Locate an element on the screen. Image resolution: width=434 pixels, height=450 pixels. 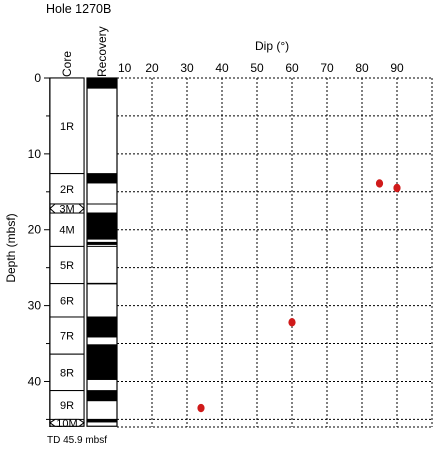
dip-tick-label: 30 is located at coordinates (187, 68).